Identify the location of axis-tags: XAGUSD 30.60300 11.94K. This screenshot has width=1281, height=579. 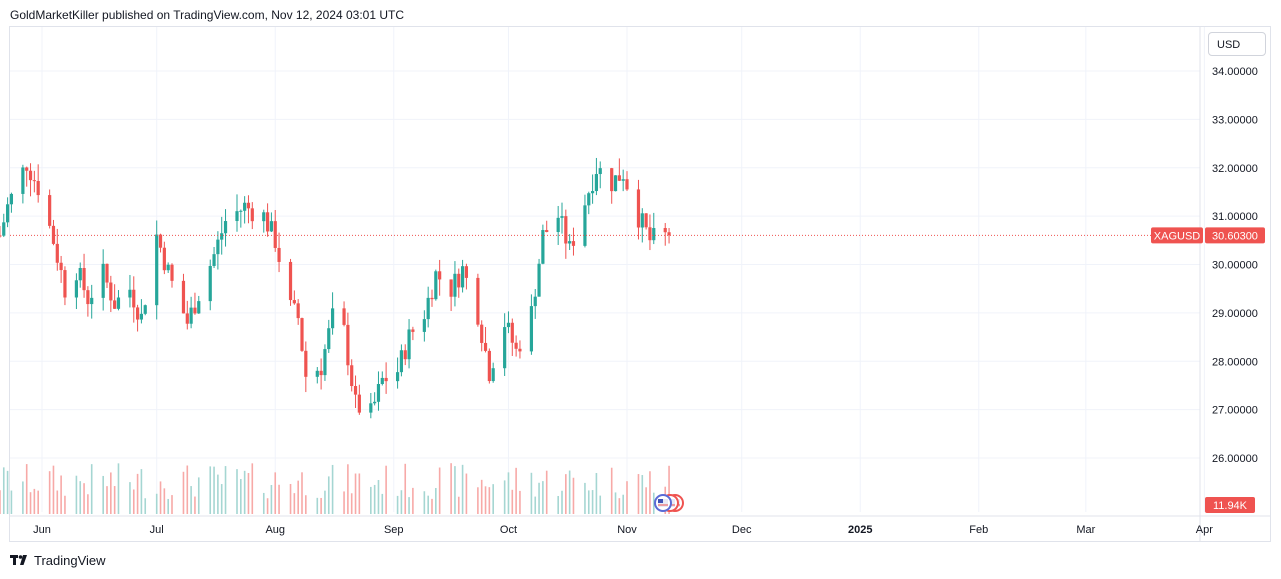
(1208, 370).